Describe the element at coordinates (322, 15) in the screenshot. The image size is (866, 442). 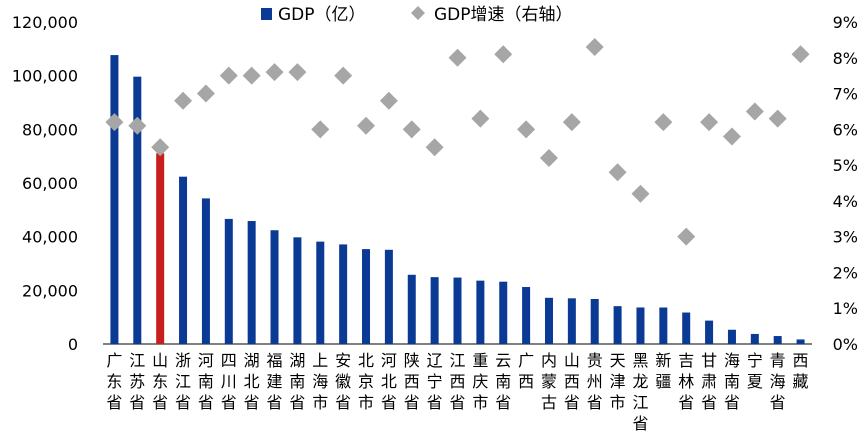
I see `legend-label-gdp: GDP（亿）` at that location.